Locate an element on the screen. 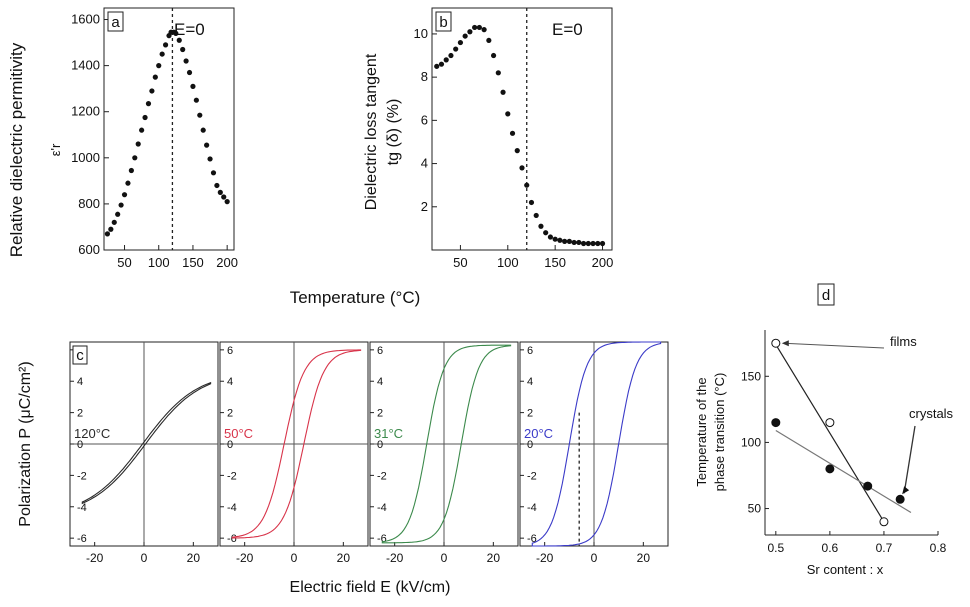  annotation-e0: E=0 is located at coordinates (567, 29).